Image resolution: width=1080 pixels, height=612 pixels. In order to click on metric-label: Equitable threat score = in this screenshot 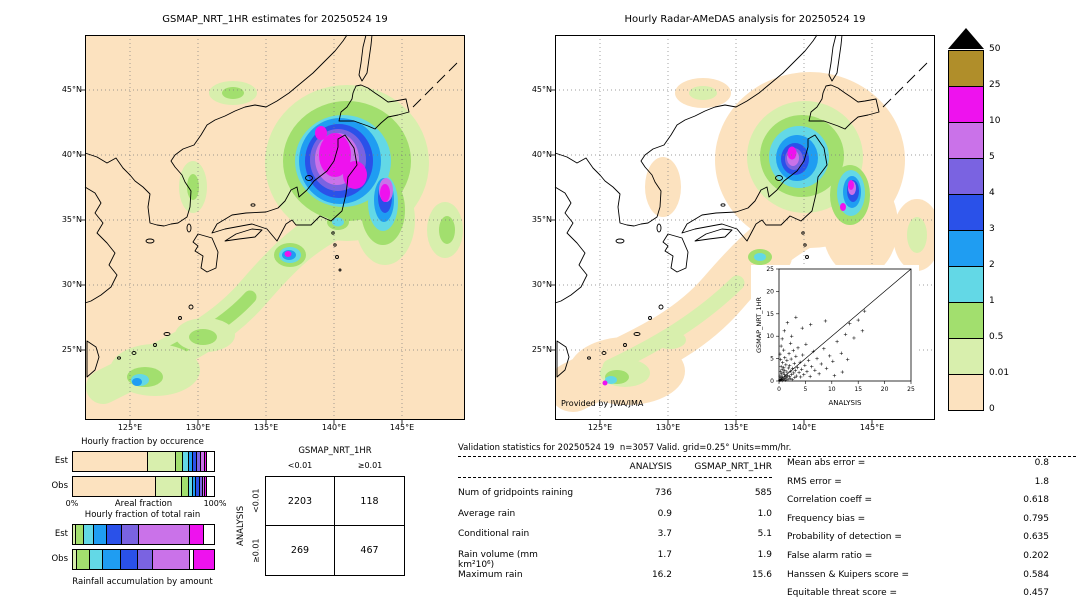, I will do `click(842, 593)`.